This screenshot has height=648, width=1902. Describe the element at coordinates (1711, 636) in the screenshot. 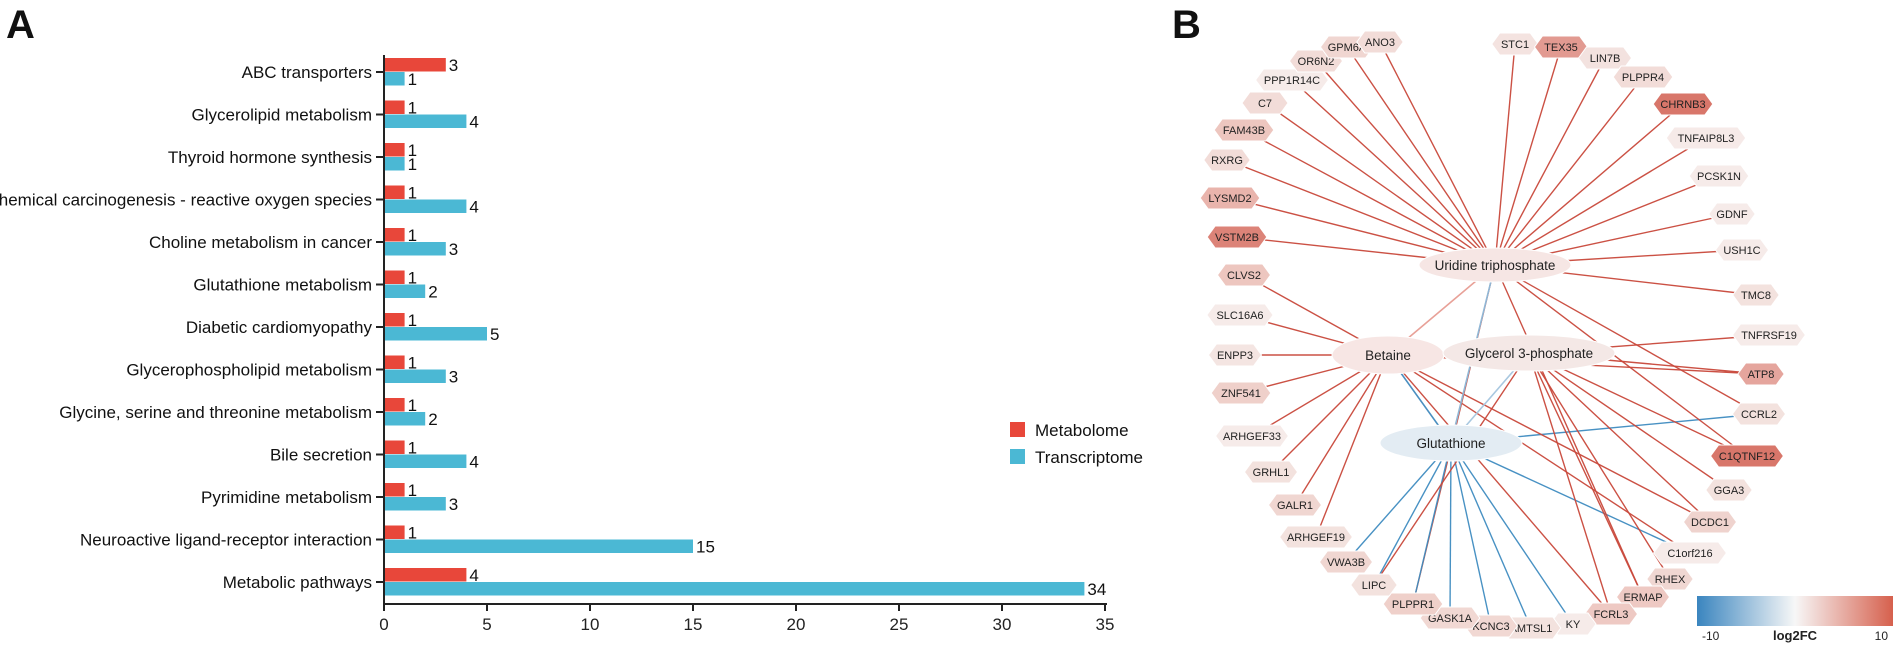

I see `colorbar-min-label: -10` at that location.